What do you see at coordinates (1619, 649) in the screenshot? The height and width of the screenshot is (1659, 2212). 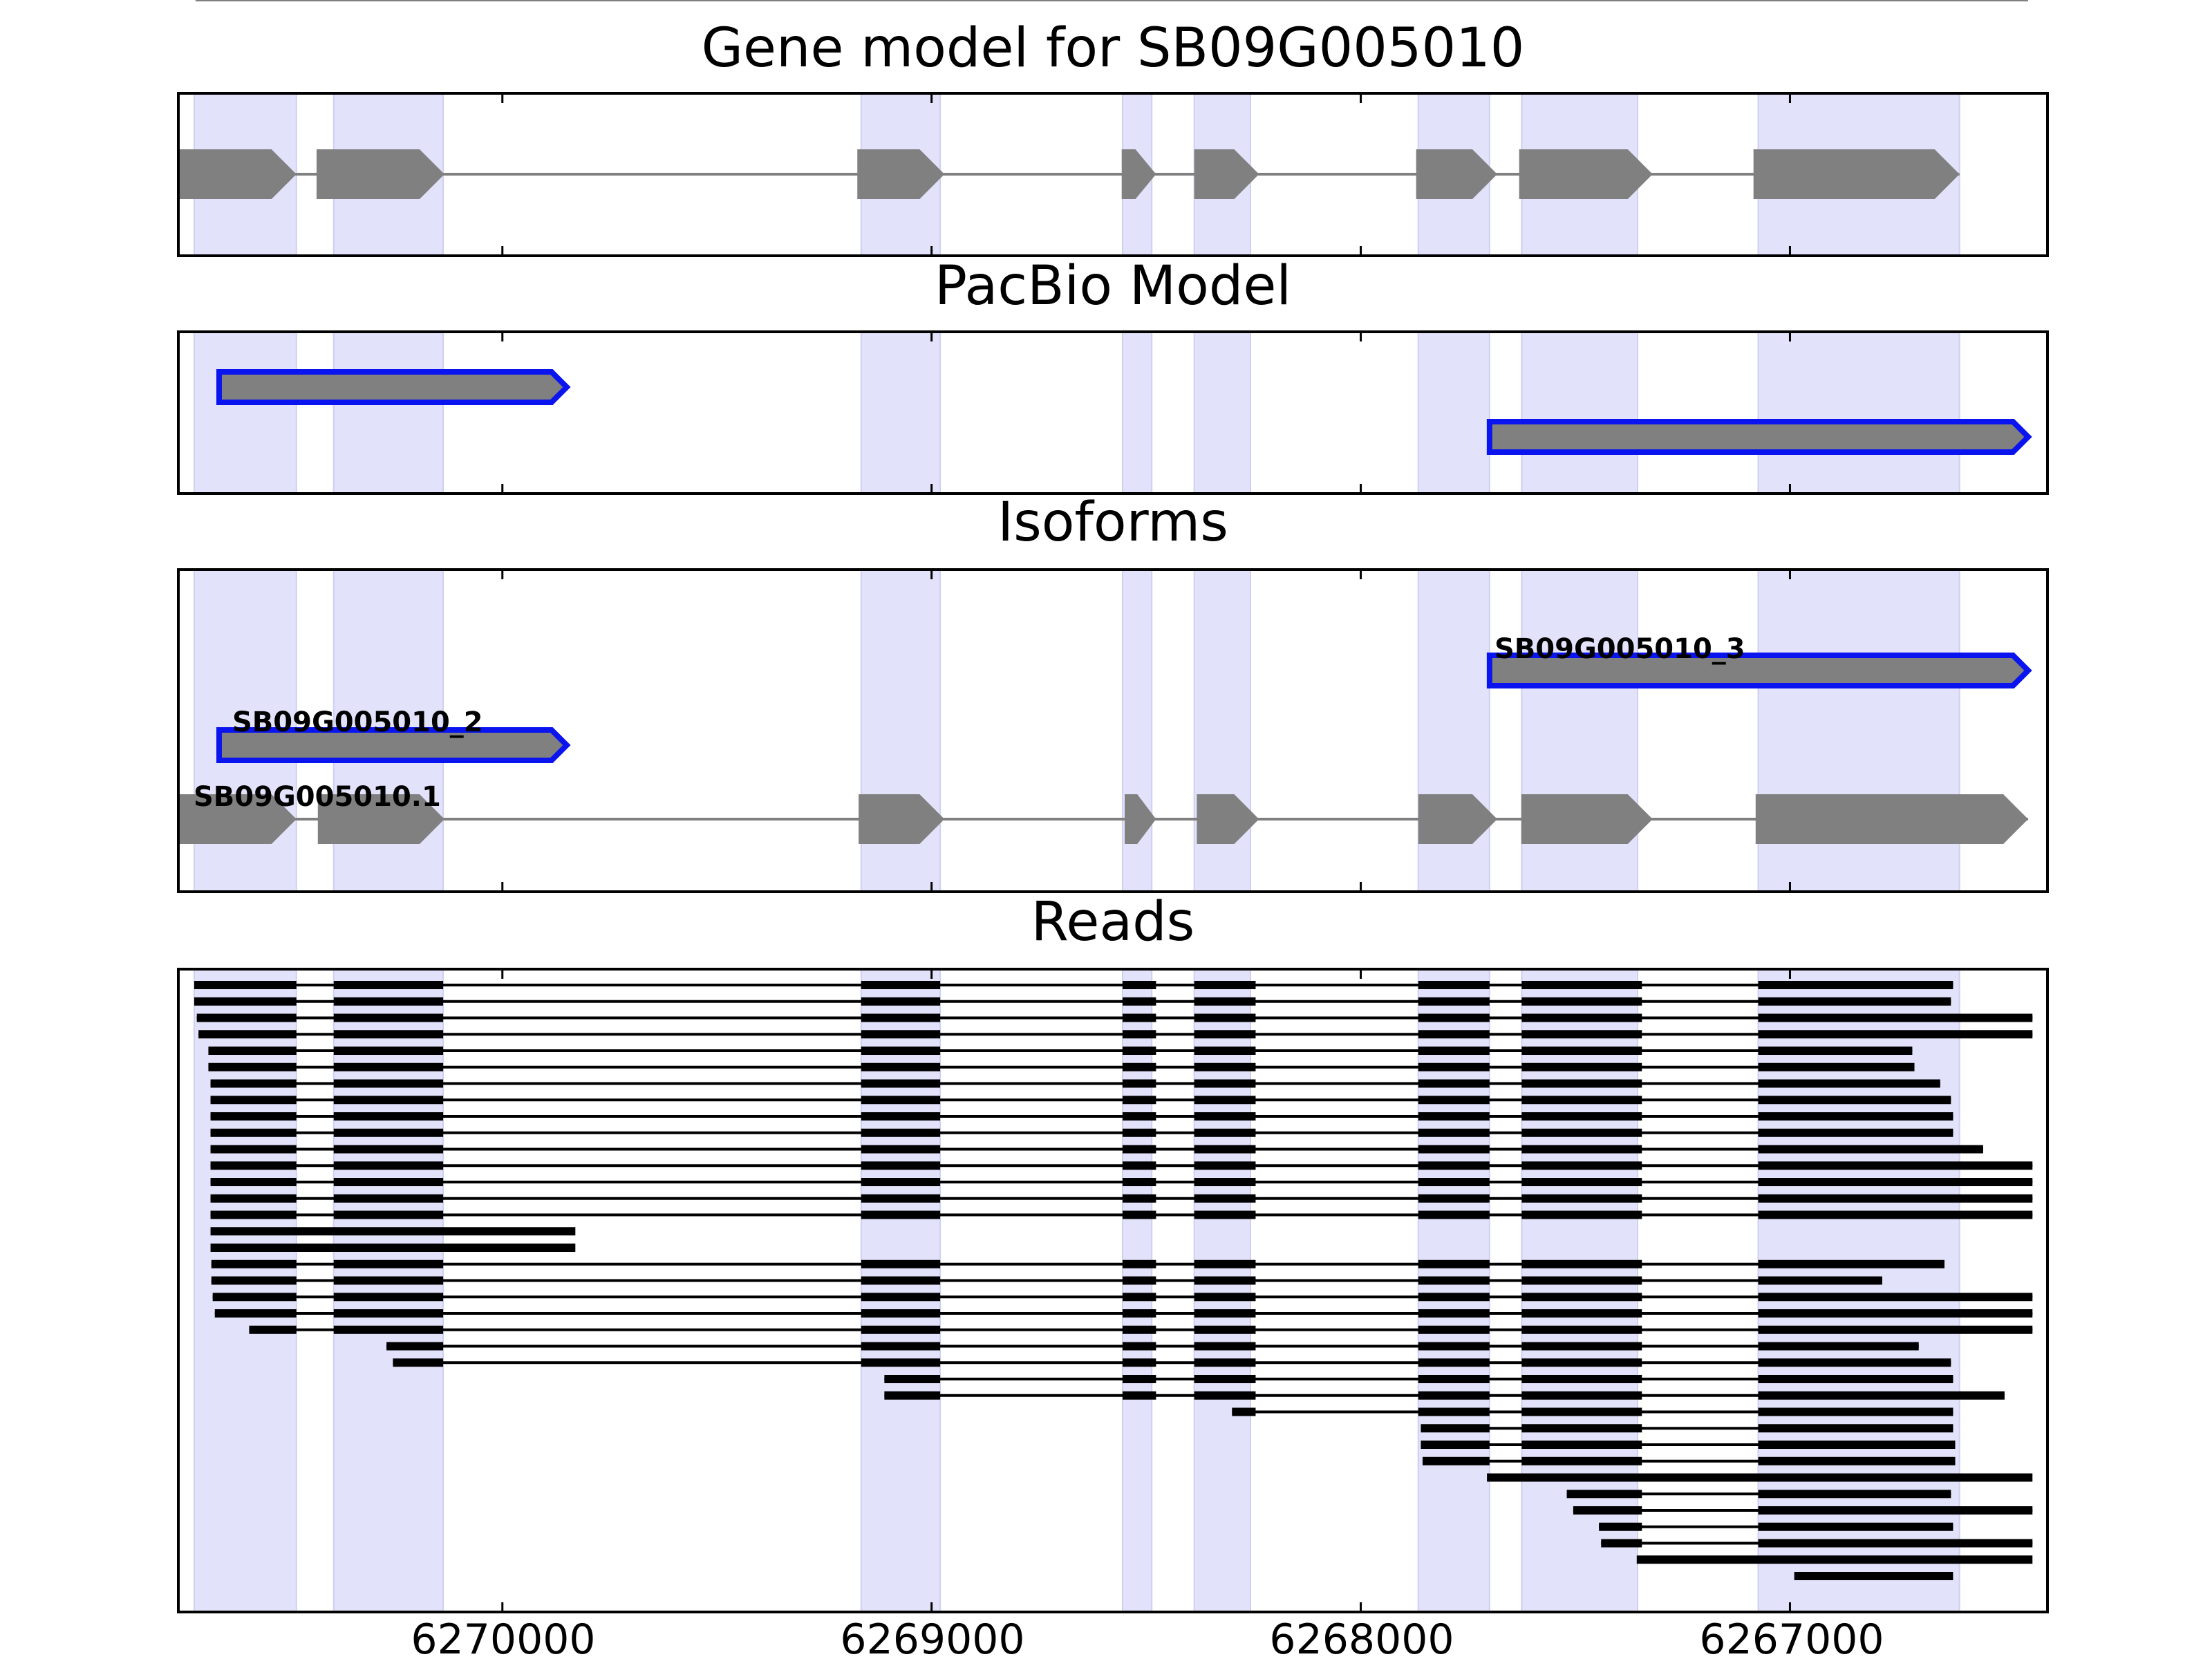 I see `isoform-label: SB09G005010_3` at bounding box center [1619, 649].